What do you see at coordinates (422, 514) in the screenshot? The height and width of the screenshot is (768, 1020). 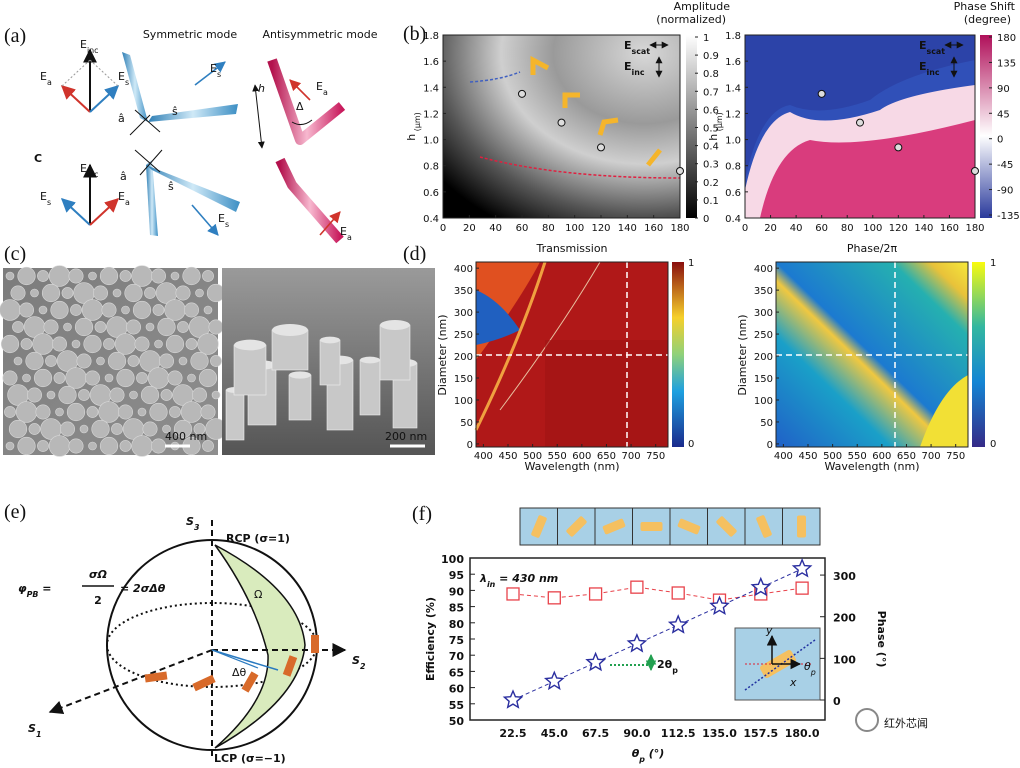 I see `panel-label: (f)` at bounding box center [422, 514].